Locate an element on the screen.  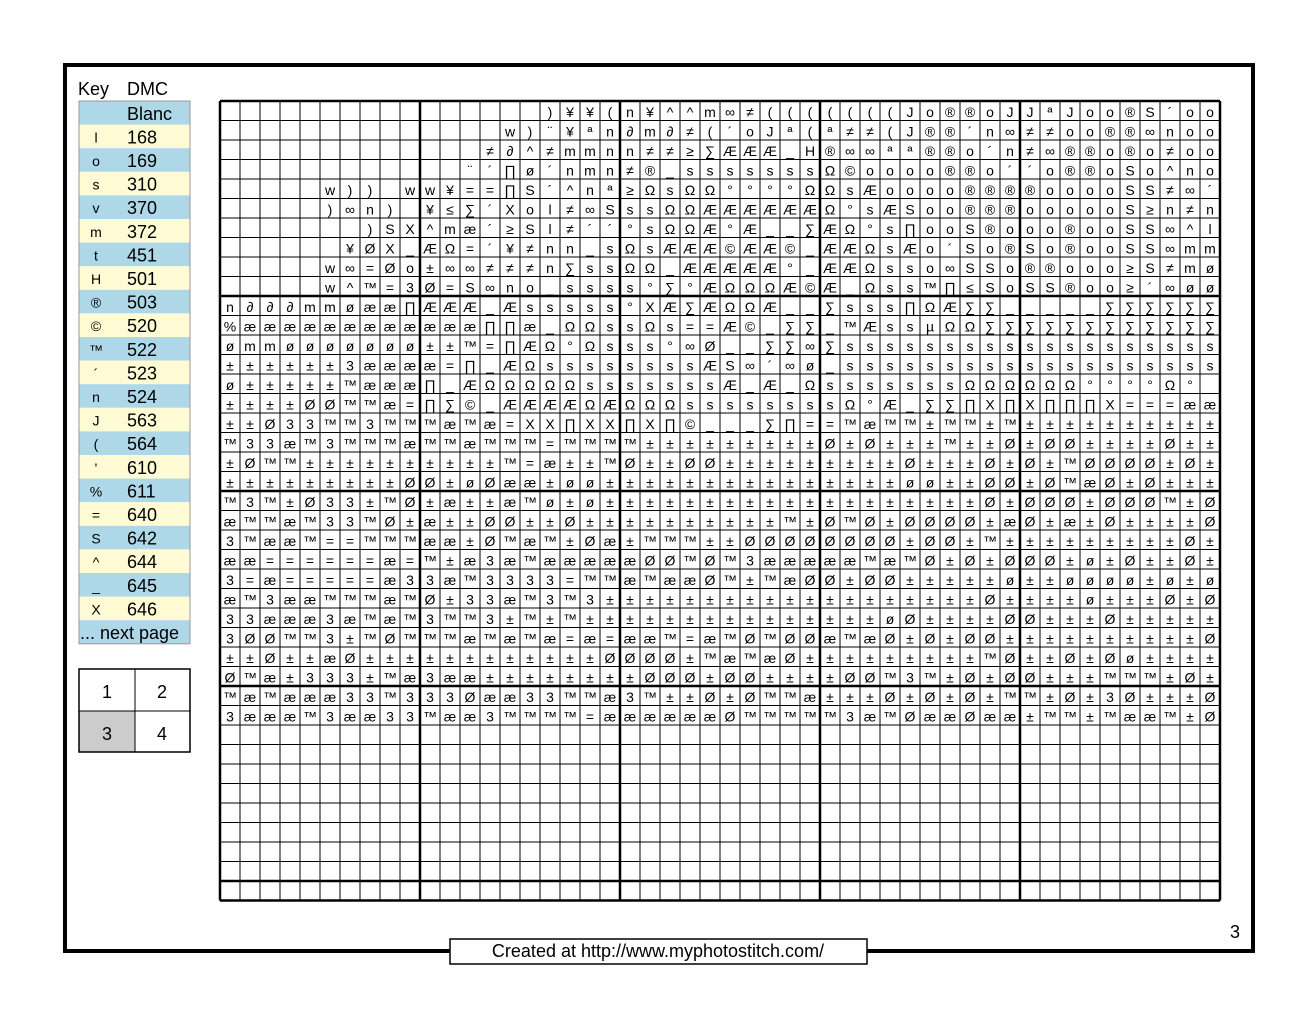
stitch-symbol: ( is located at coordinates (790, 112).